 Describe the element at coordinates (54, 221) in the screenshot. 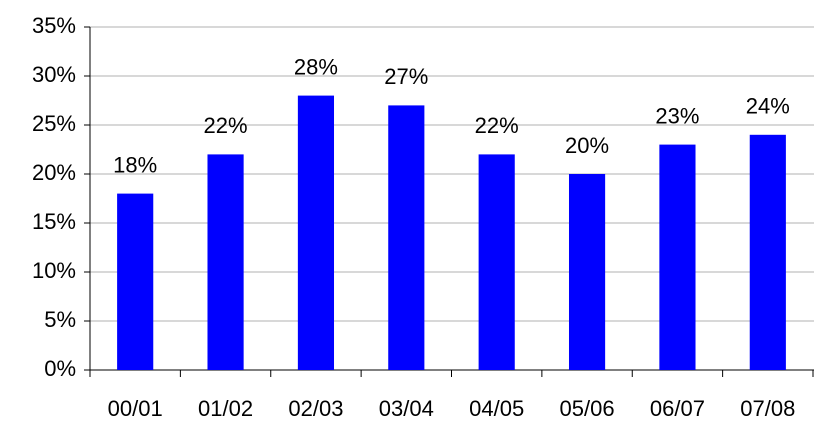

I see `y-tick-label: 15%` at that location.